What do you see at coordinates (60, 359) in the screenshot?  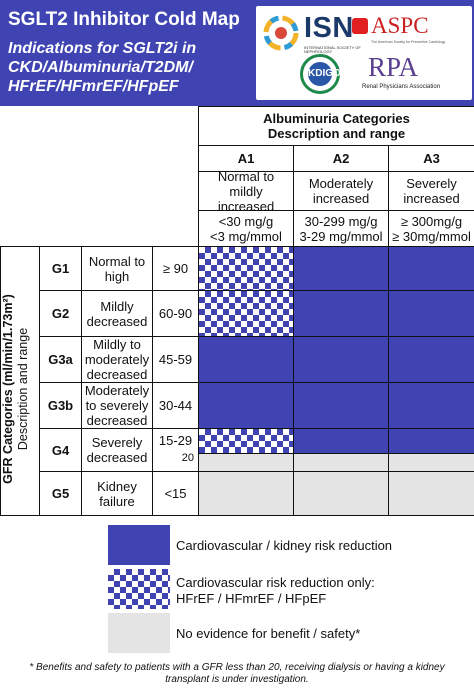 I see `row-g3a-code: G3a` at bounding box center [60, 359].